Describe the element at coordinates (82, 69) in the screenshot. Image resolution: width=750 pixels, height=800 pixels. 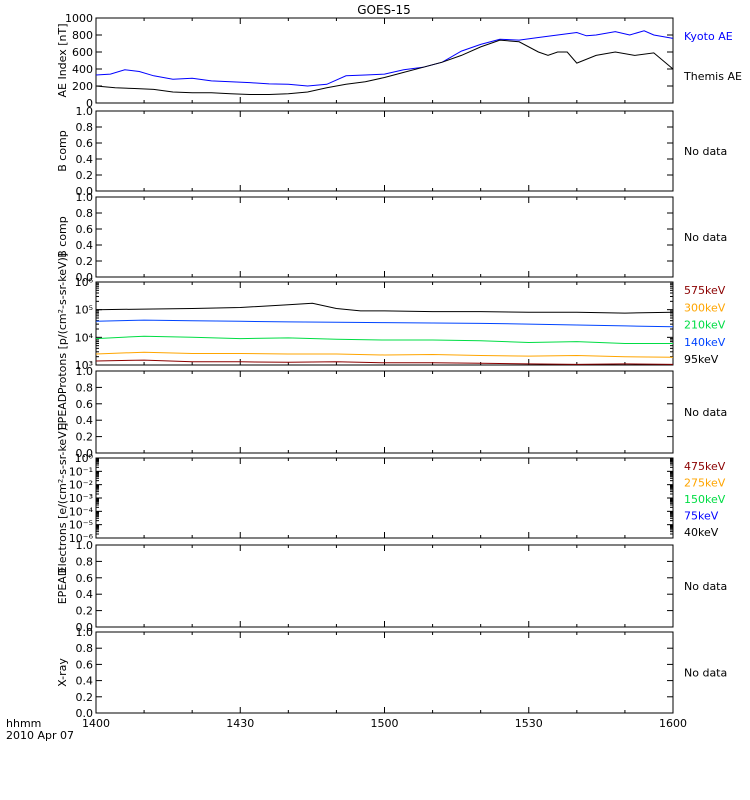
I see `y-tick-label: 400` at that location.